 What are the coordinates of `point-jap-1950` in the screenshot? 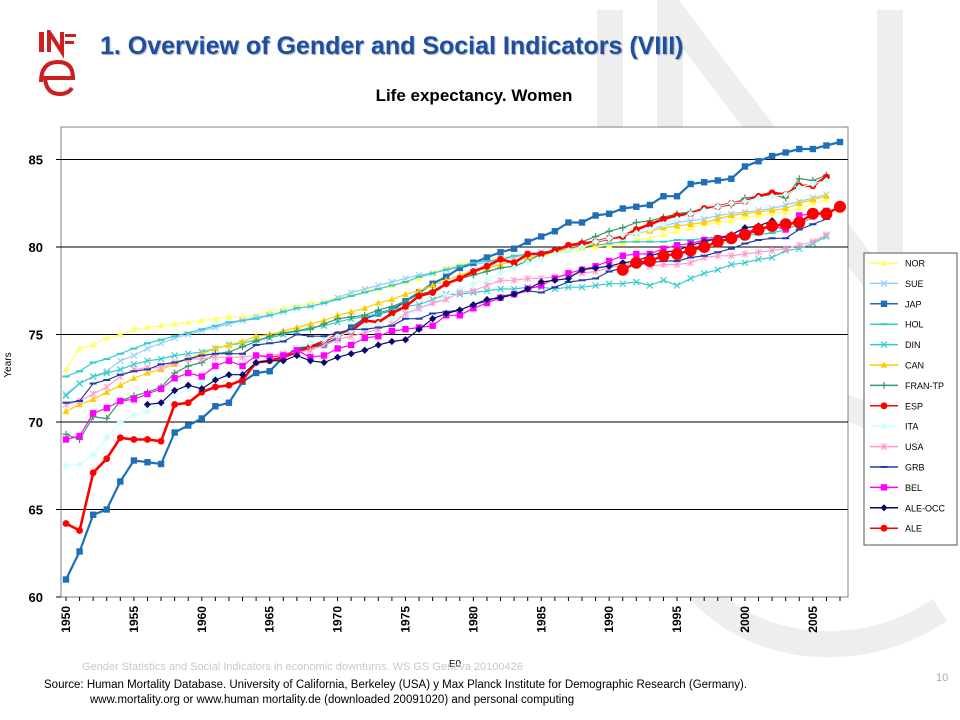 It's located at (66, 579).